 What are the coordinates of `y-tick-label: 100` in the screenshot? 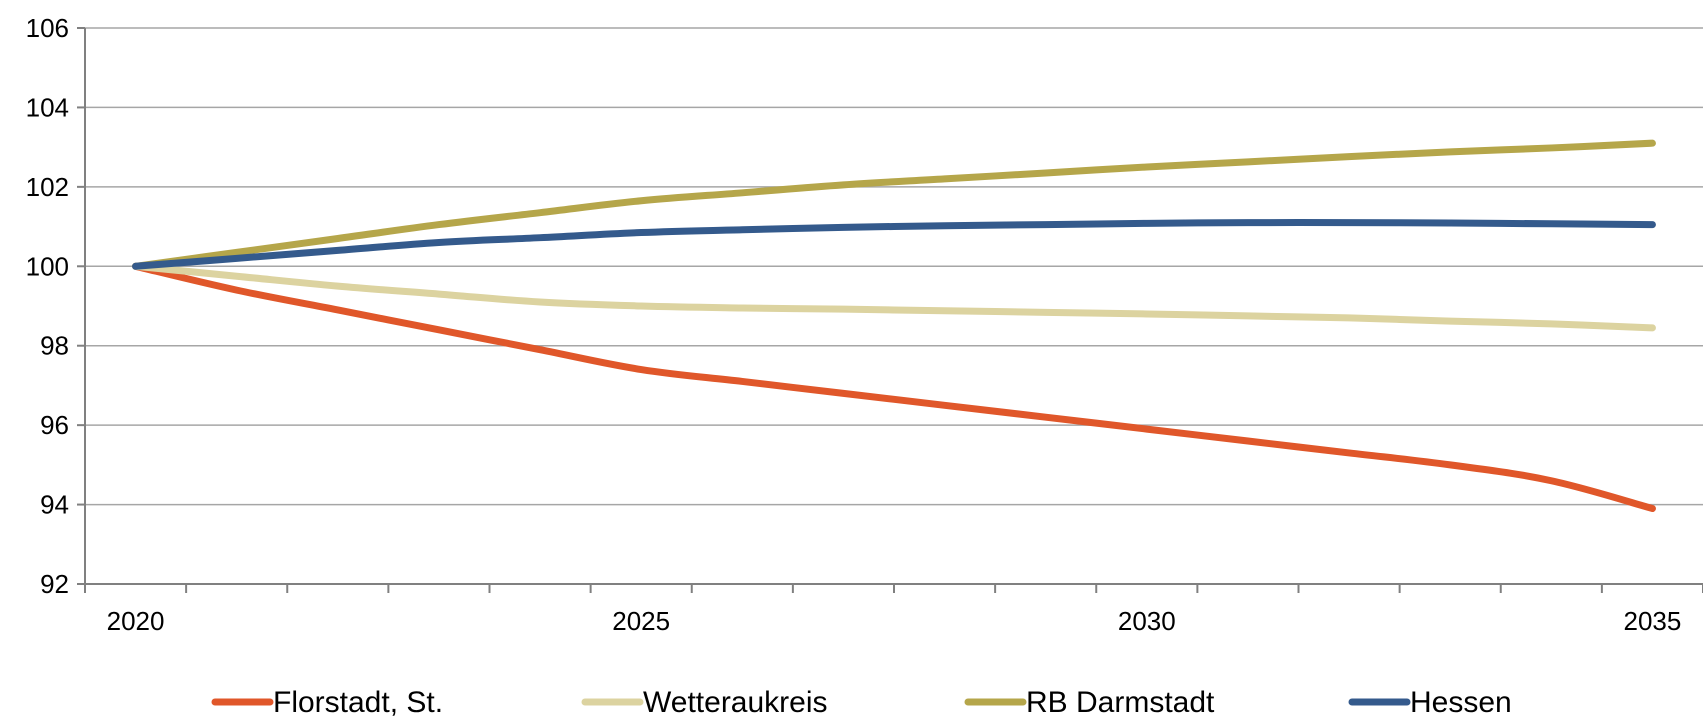 It's located at (47, 266).